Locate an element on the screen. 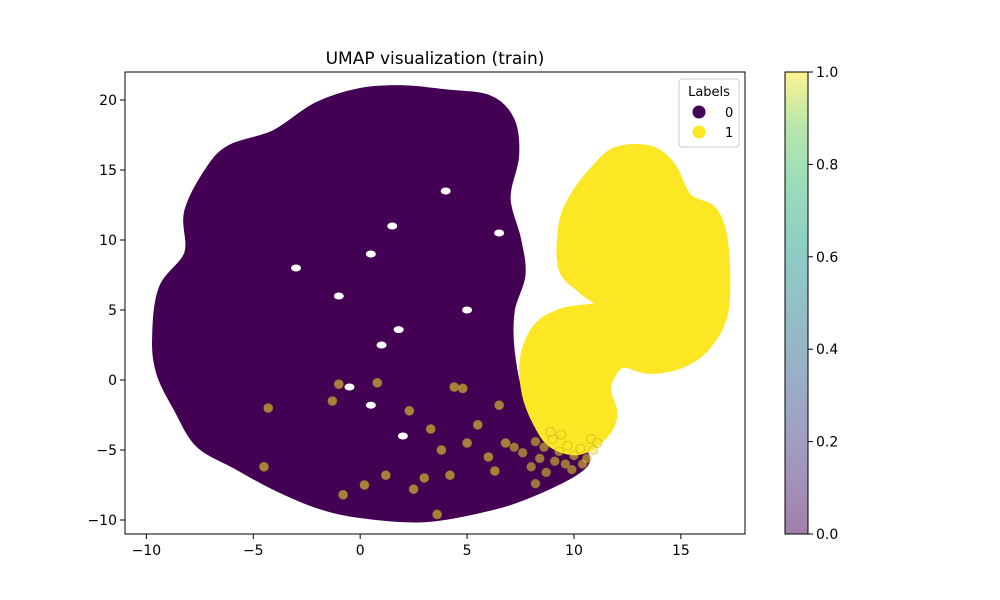  outlier-points is located at coordinates (431, 448).